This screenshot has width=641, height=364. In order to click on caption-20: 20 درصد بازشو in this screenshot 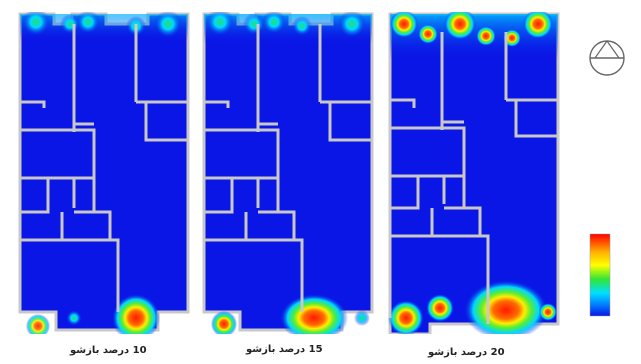, I will do `click(466, 352)`.